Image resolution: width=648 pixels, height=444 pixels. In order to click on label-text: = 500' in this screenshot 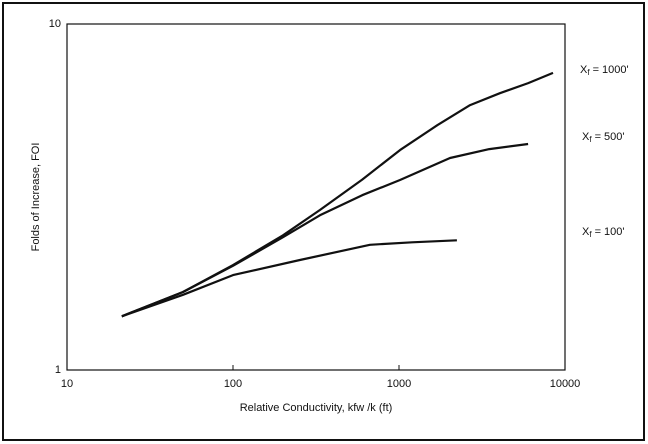, I will do `click(610, 137)`.